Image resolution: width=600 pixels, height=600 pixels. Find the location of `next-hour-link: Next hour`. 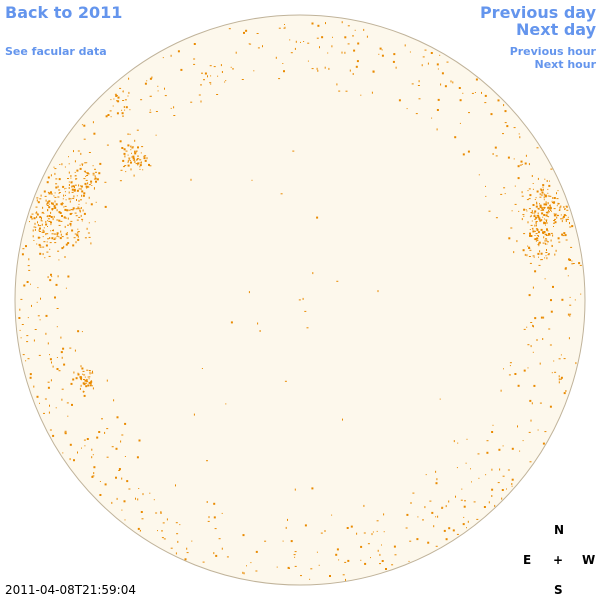

next-hour-link: Next hour is located at coordinates (565, 64).